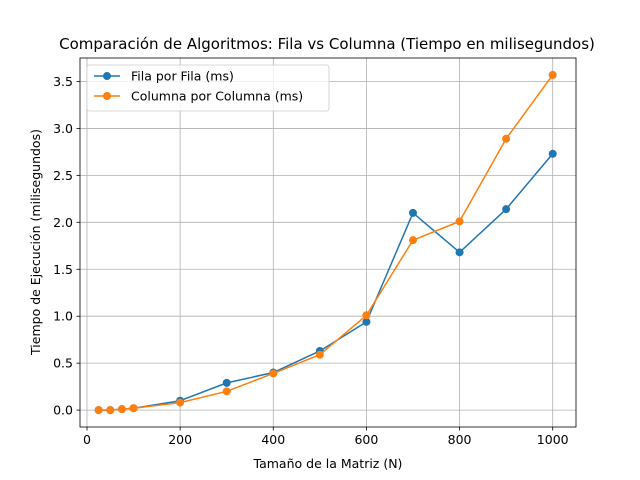  I want to click on legend-label: Columna por Columna (ms), so click(217, 96).